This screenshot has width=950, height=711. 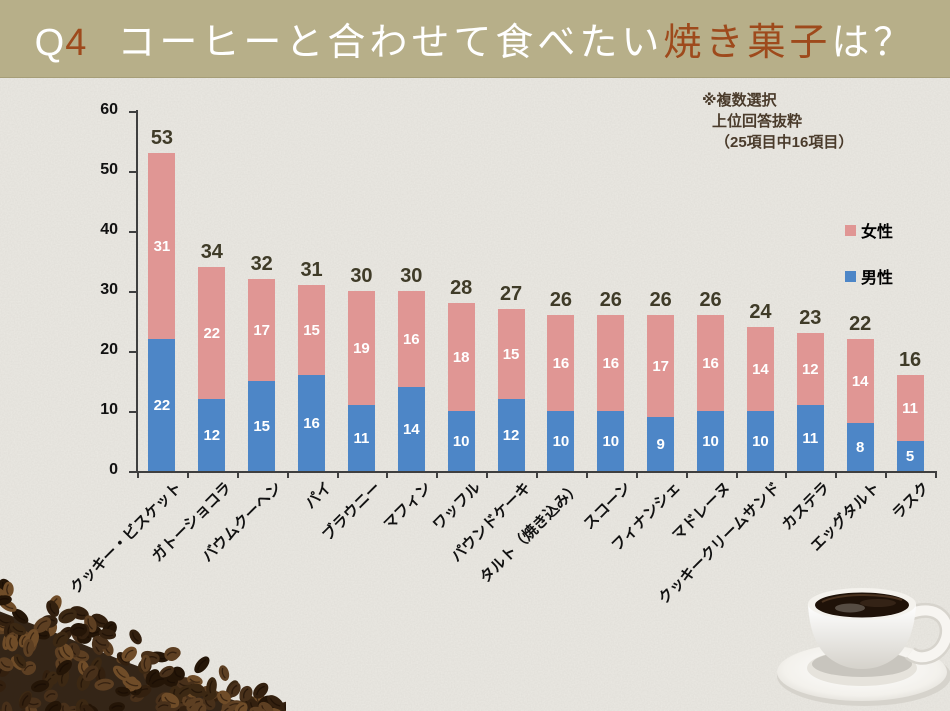 What do you see at coordinates (739, 100) in the screenshot?
I see `note-line: ※複数選択` at bounding box center [739, 100].